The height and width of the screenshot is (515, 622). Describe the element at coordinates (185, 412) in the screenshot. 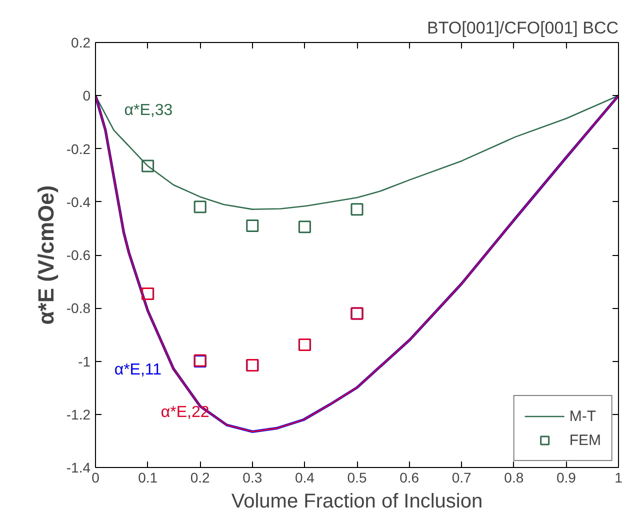

I see `annotation: α*E,22` at that location.